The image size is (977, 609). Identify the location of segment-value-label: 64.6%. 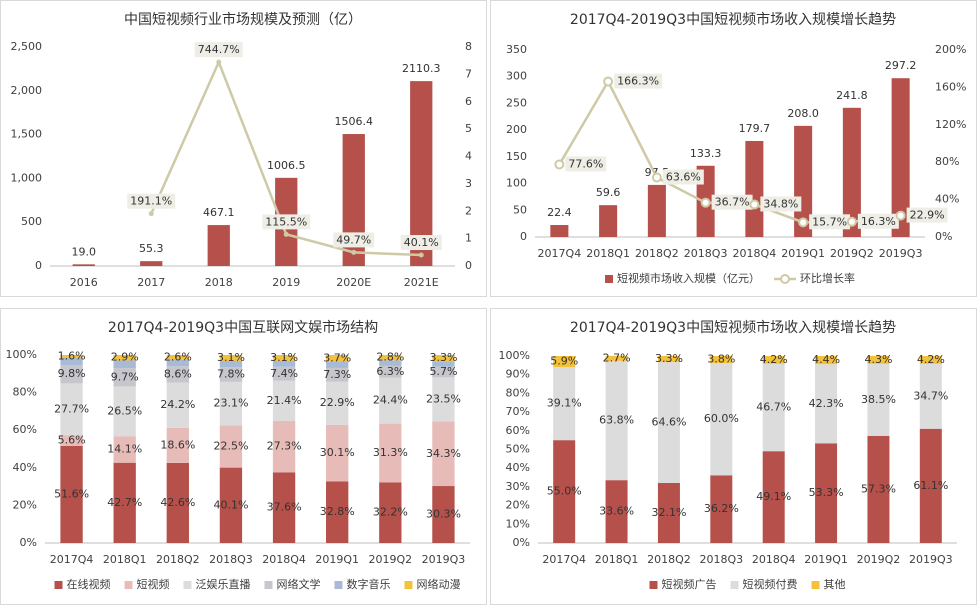
(668, 422).